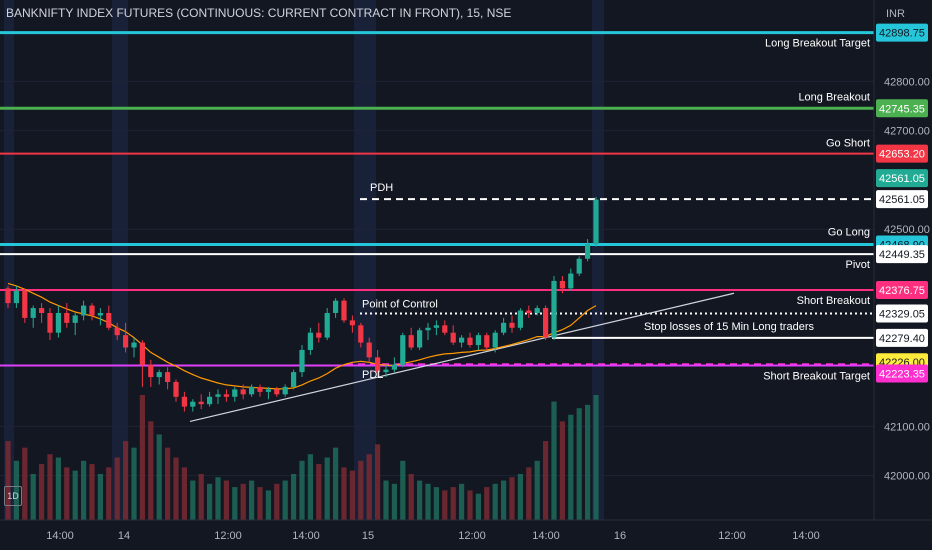 This screenshot has width=932, height=550. Describe the element at coordinates (729, 327) in the screenshot. I see `level-name-label: Stop losses of 15 Min Long traders` at that location.